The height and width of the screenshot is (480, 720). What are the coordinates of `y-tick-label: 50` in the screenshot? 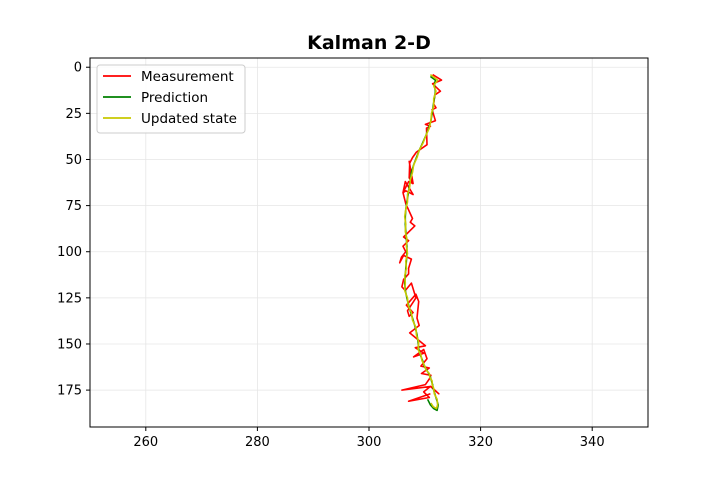 It's located at (73, 160).